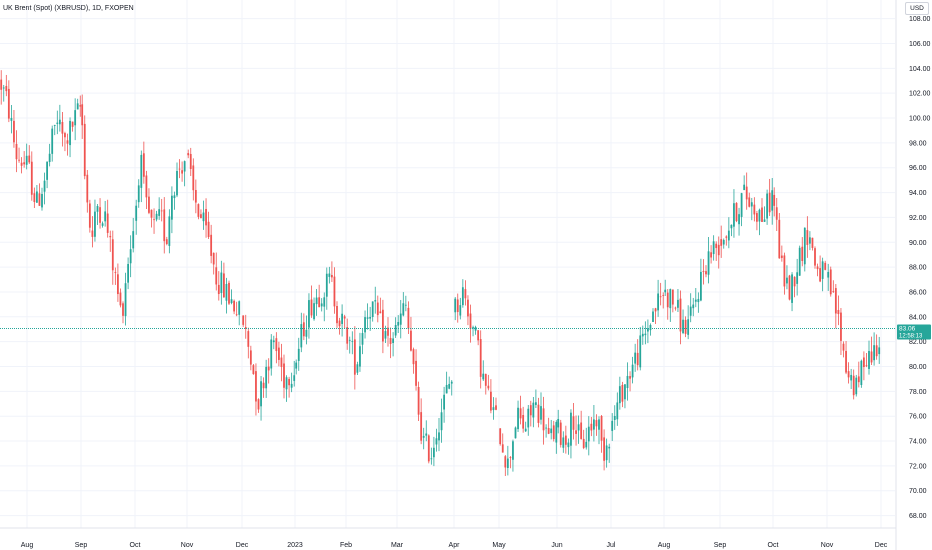 Image resolution: width=932 pixels, height=550 pixels. I want to click on price-tick-label: 100.00, so click(920, 119).